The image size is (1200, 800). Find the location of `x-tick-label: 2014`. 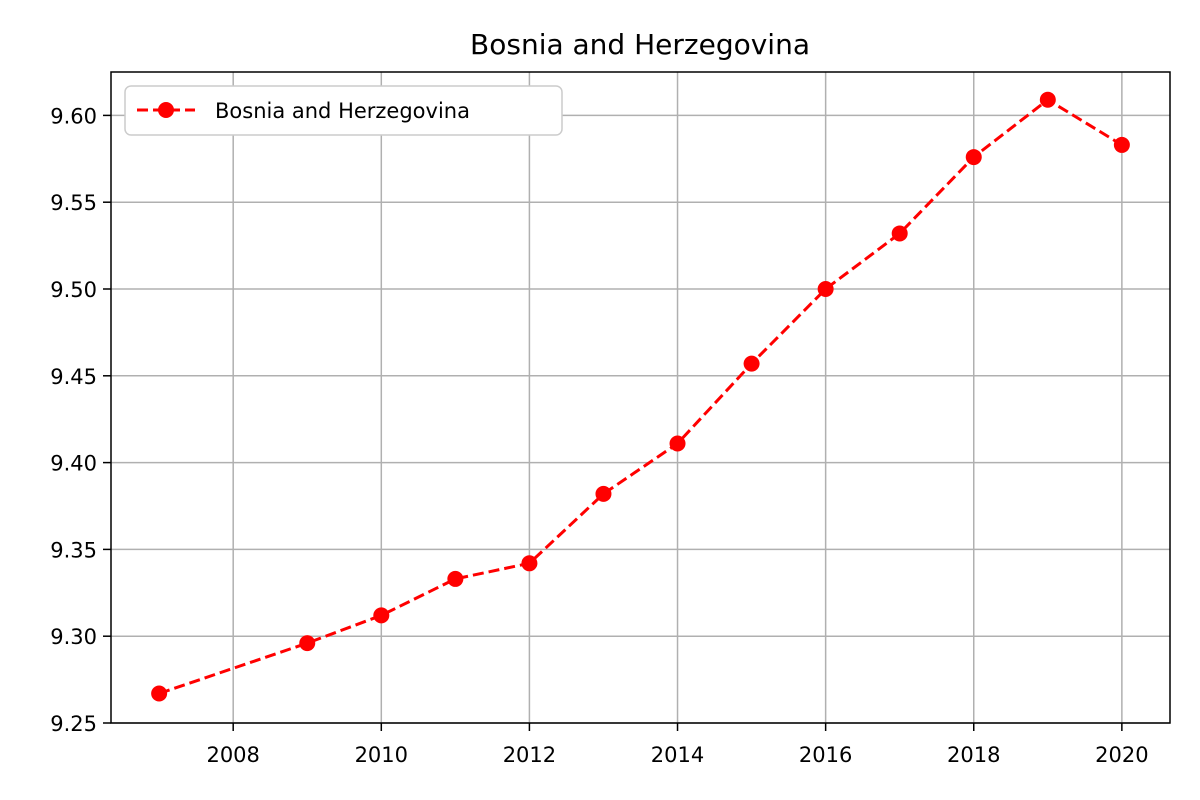

x-tick-label: 2014 is located at coordinates (677, 755).